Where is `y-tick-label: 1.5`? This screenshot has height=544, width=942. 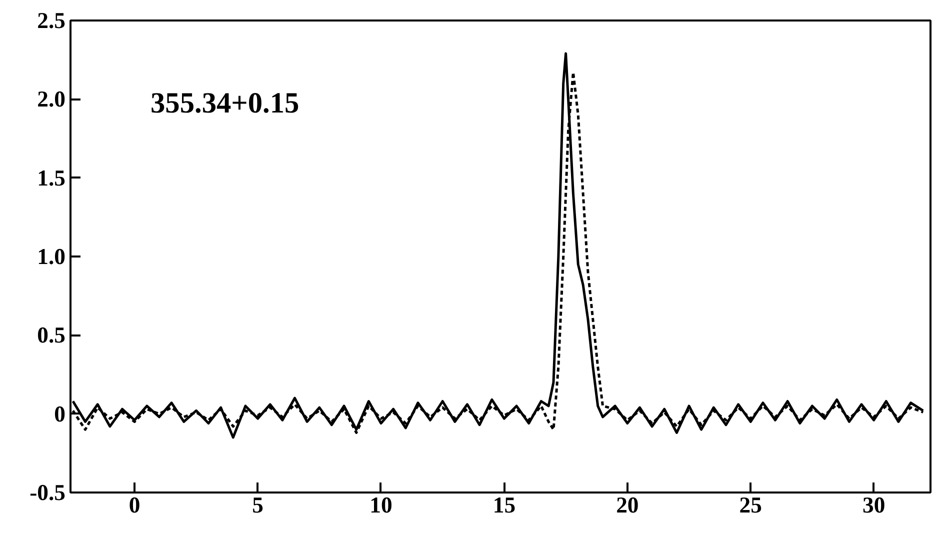 y-tick-label: 1.5 is located at coordinates (51, 177).